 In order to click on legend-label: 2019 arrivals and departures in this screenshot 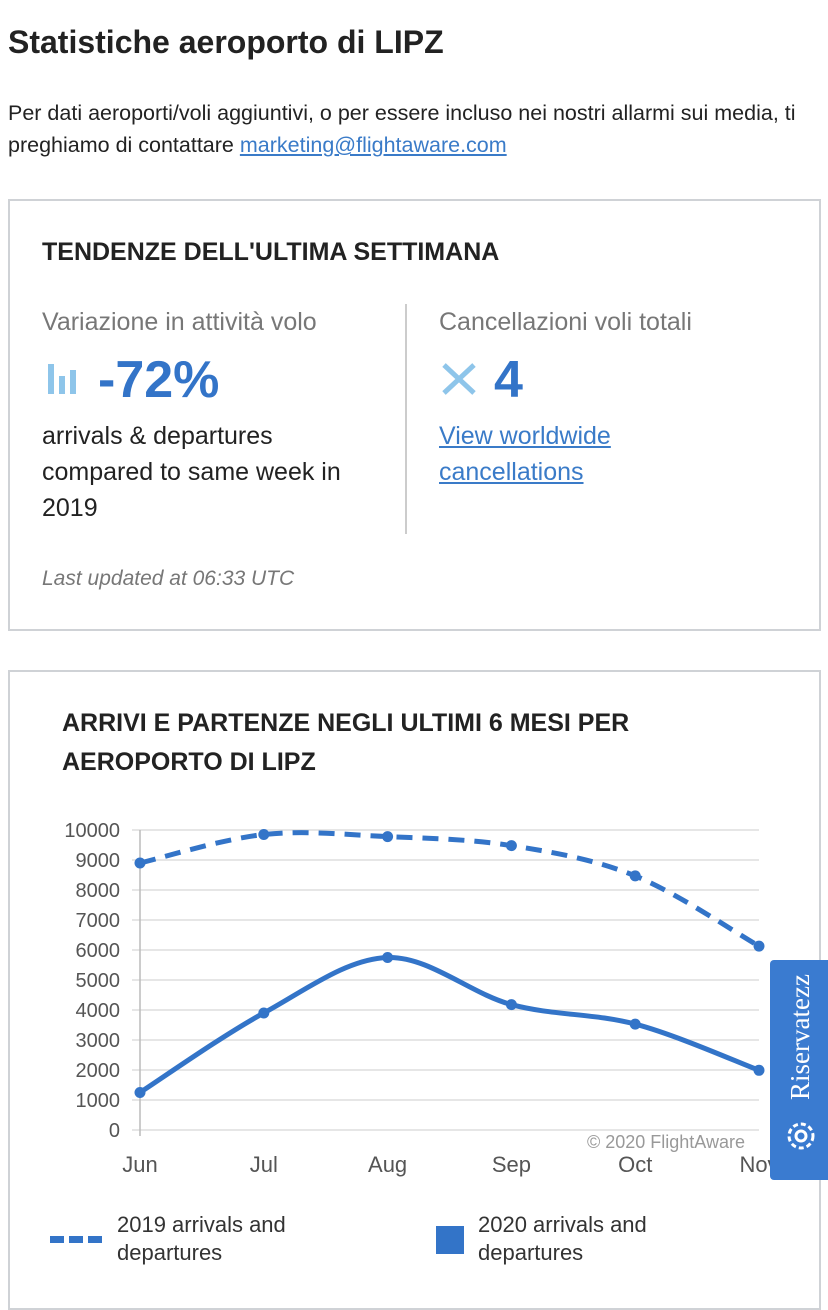, I will do `click(201, 1238)`.